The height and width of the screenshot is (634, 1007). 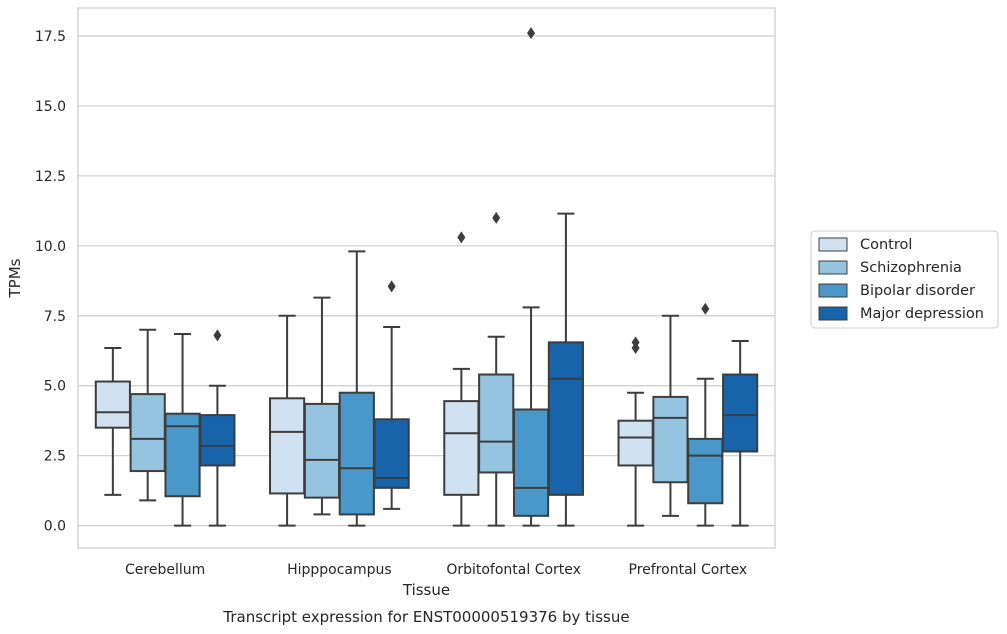 What do you see at coordinates (50, 247) in the screenshot?
I see `y-tick-label: 10.0` at bounding box center [50, 247].